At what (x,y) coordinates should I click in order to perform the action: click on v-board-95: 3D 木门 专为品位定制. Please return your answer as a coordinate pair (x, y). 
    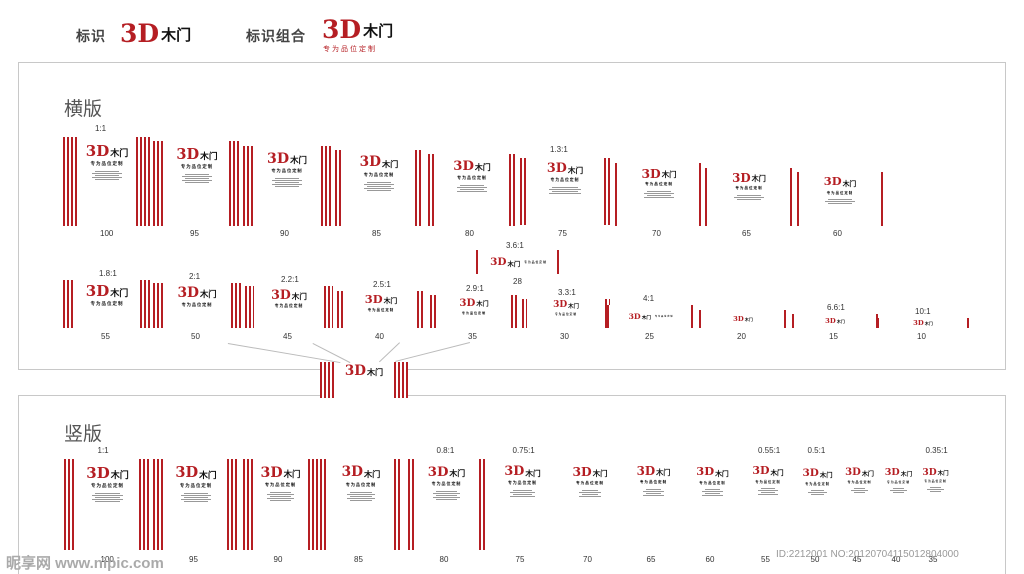
    Looking at the image, I should click on (196, 504).